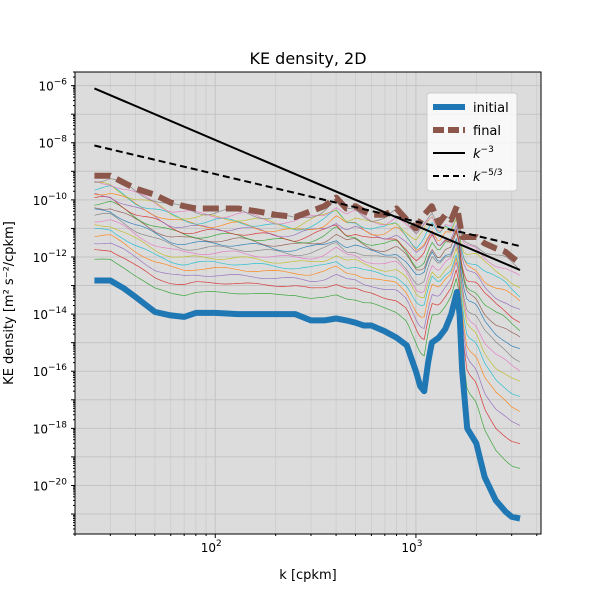 Image resolution: width=600 pixels, height=600 pixels. What do you see at coordinates (307, 575) in the screenshot?
I see `x-axis-label: k [cpkm]` at bounding box center [307, 575].